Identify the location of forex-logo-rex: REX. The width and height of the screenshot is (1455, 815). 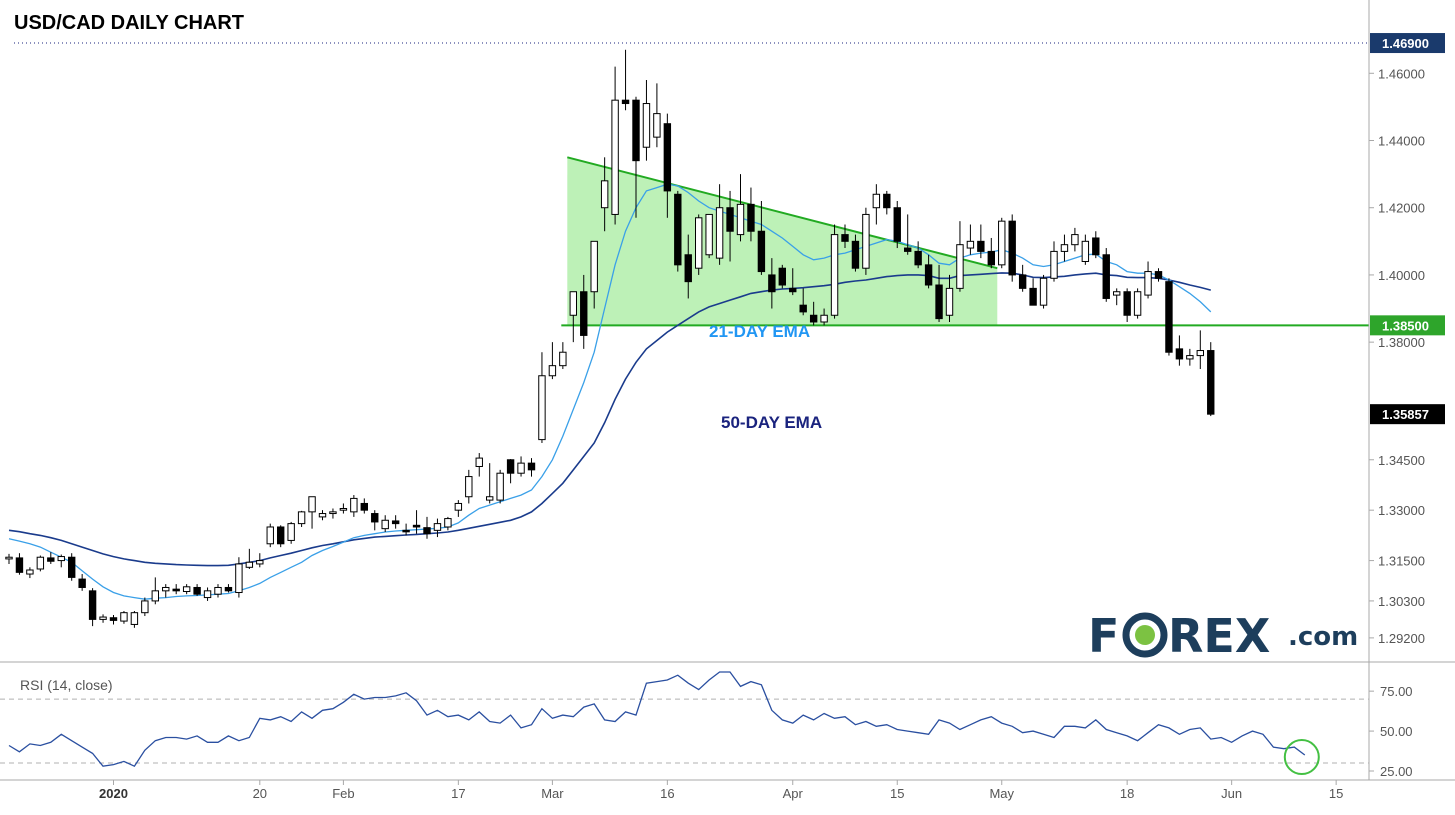
(1219, 636).